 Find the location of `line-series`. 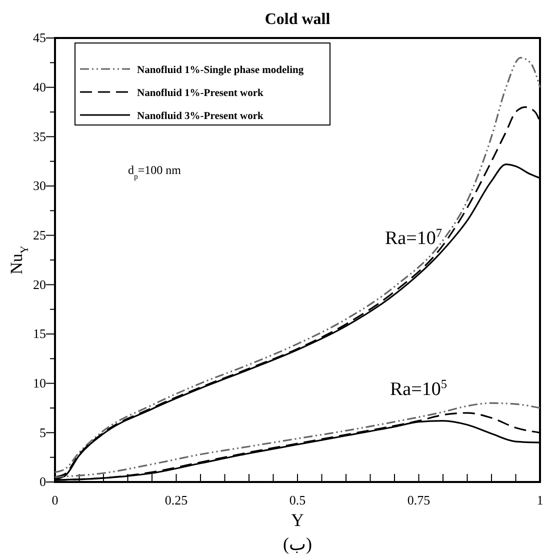

line-series is located at coordinates (297, 440).